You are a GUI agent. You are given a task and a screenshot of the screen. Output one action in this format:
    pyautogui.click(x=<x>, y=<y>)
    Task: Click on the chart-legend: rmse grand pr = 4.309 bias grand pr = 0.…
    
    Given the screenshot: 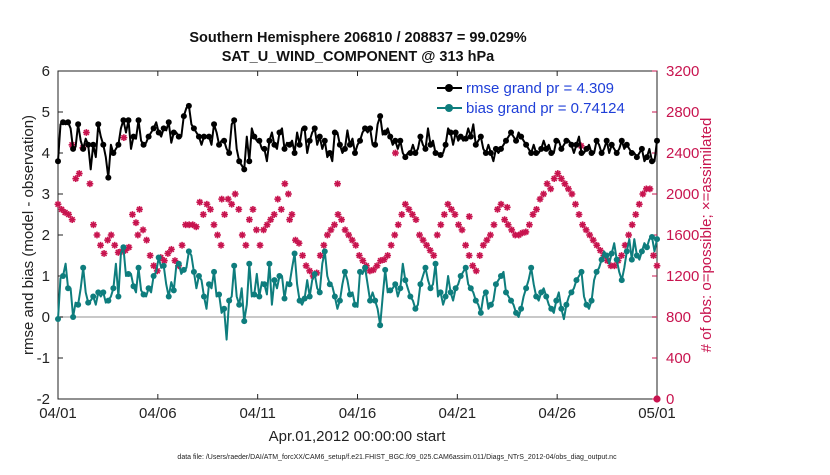 What is the action you would take?
    pyautogui.click(x=531, y=98)
    